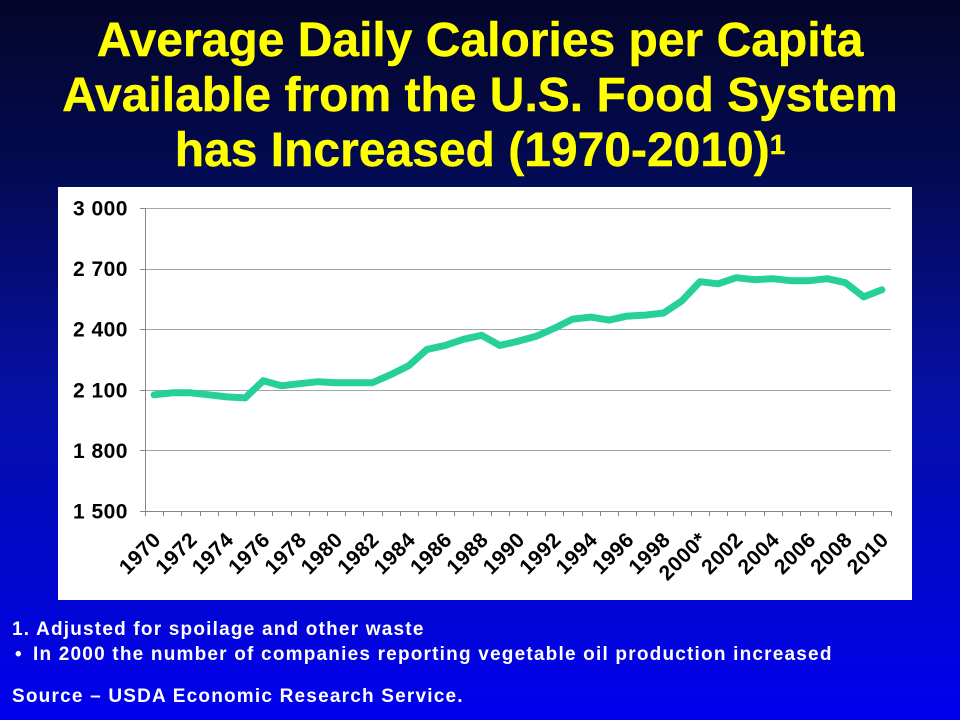 The image size is (960, 720). What do you see at coordinates (140, 553) in the screenshot?
I see `x-tick-label: 1970` at bounding box center [140, 553].